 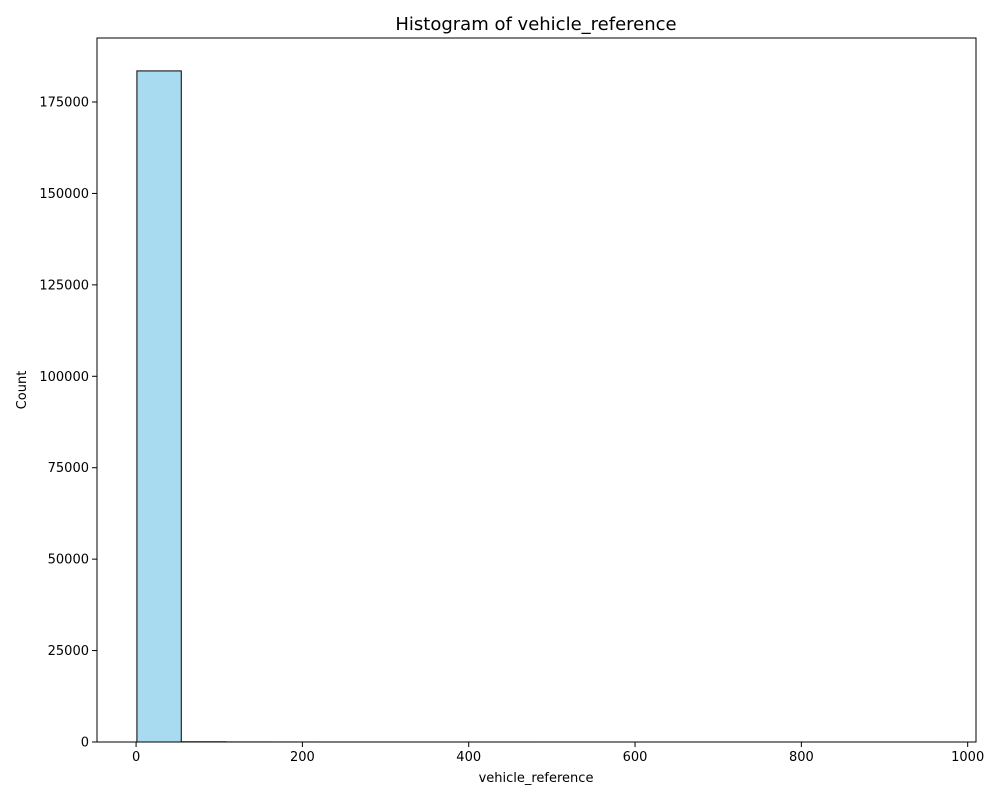 I want to click on x-tick-label: 200, so click(x=302, y=757).